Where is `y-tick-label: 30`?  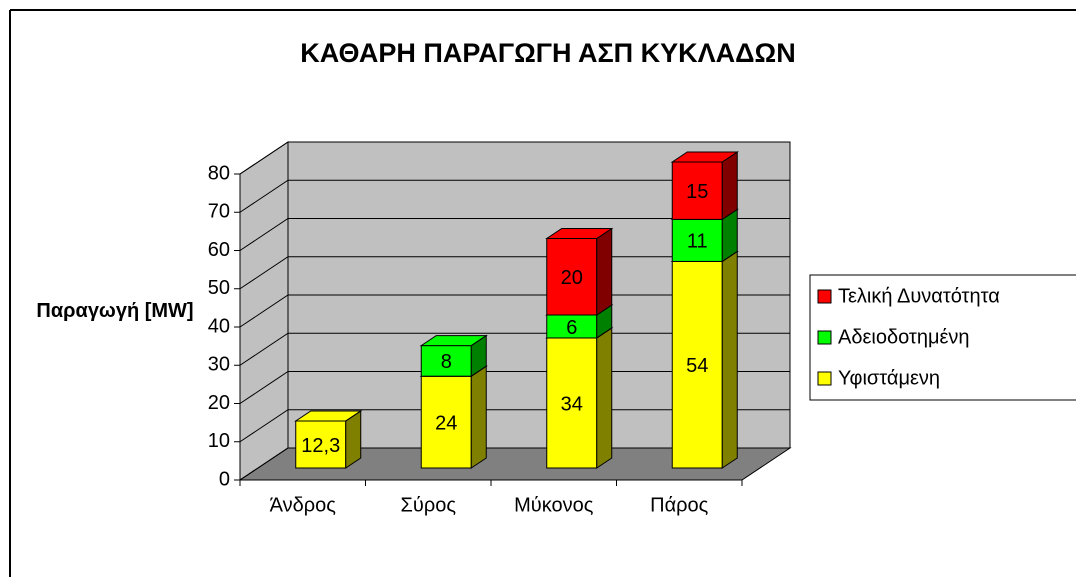 y-tick-label: 30 is located at coordinates (219, 365).